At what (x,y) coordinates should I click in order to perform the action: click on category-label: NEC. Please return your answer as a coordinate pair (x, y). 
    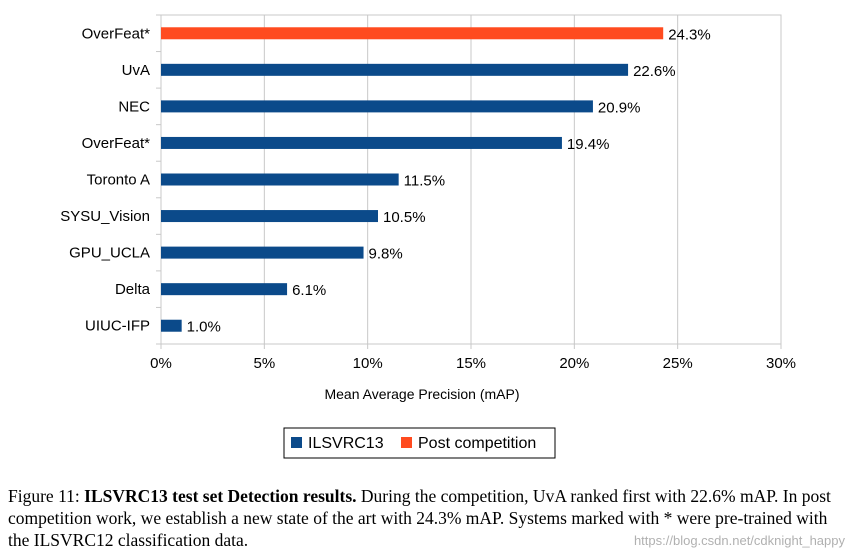
    Looking at the image, I should click on (134, 106).